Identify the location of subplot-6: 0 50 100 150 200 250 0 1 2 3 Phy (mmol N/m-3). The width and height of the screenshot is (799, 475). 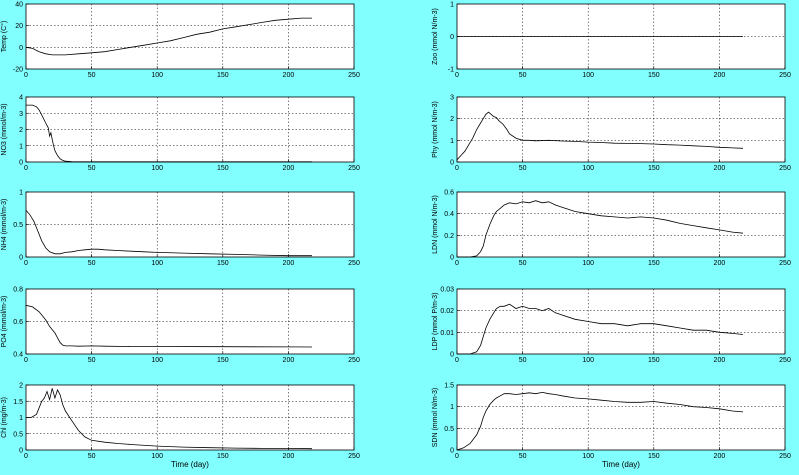
(611, 134).